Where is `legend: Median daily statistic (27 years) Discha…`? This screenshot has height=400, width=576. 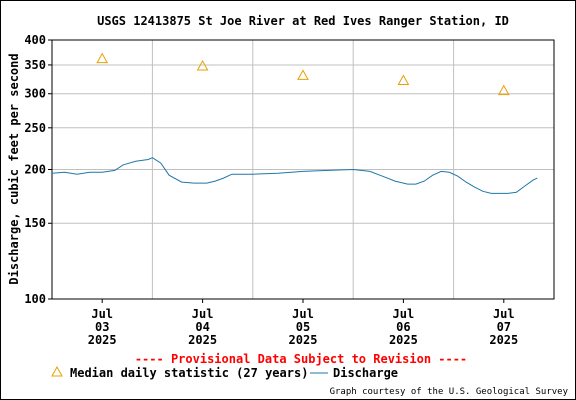
legend: Median daily statistic (27 years) Discha… is located at coordinates (224, 372).